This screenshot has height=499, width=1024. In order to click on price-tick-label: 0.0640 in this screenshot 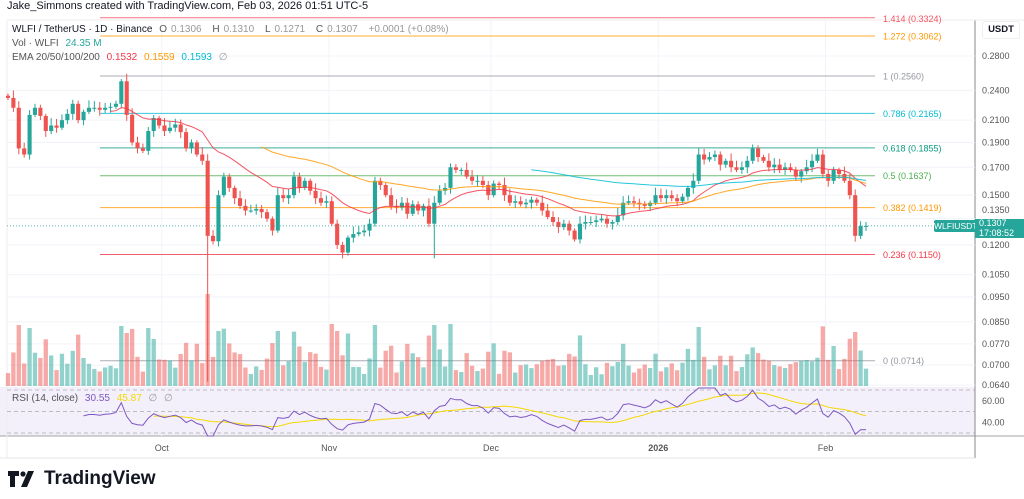, I will do `click(996, 385)`.